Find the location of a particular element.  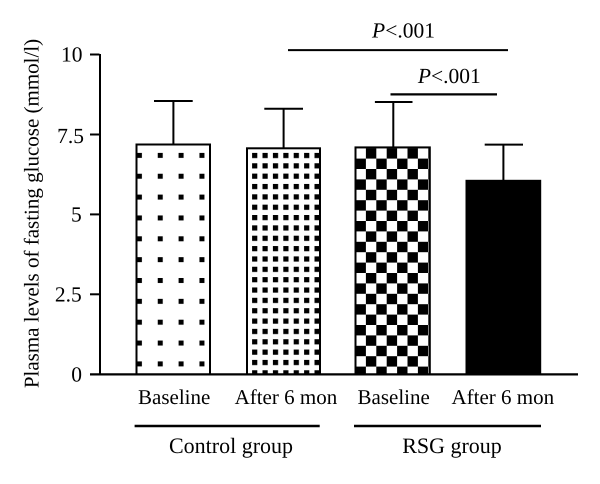

svg-text: 10 is located at coordinates (72, 55).